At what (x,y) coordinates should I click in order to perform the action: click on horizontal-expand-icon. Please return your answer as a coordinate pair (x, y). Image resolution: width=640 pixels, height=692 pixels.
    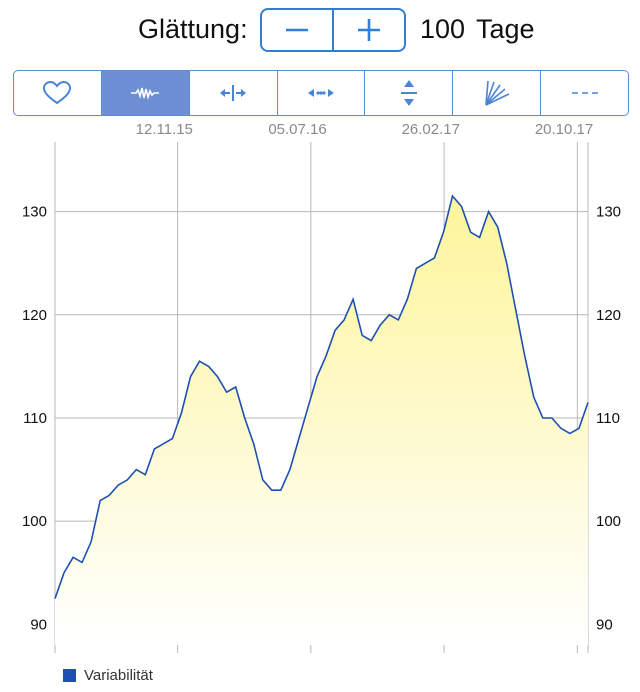
    Looking at the image, I should click on (233, 93).